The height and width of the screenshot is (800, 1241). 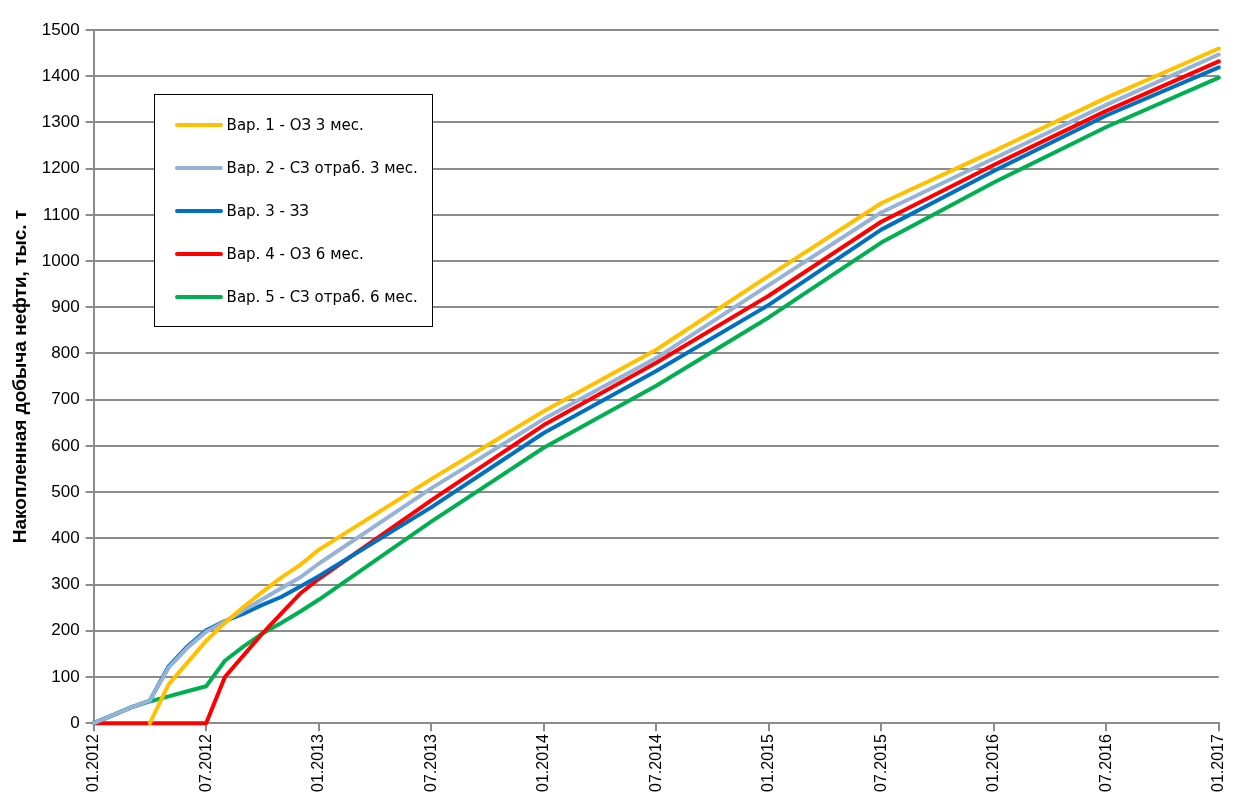 I want to click on y-tick-label: 400, so click(x=65, y=538).